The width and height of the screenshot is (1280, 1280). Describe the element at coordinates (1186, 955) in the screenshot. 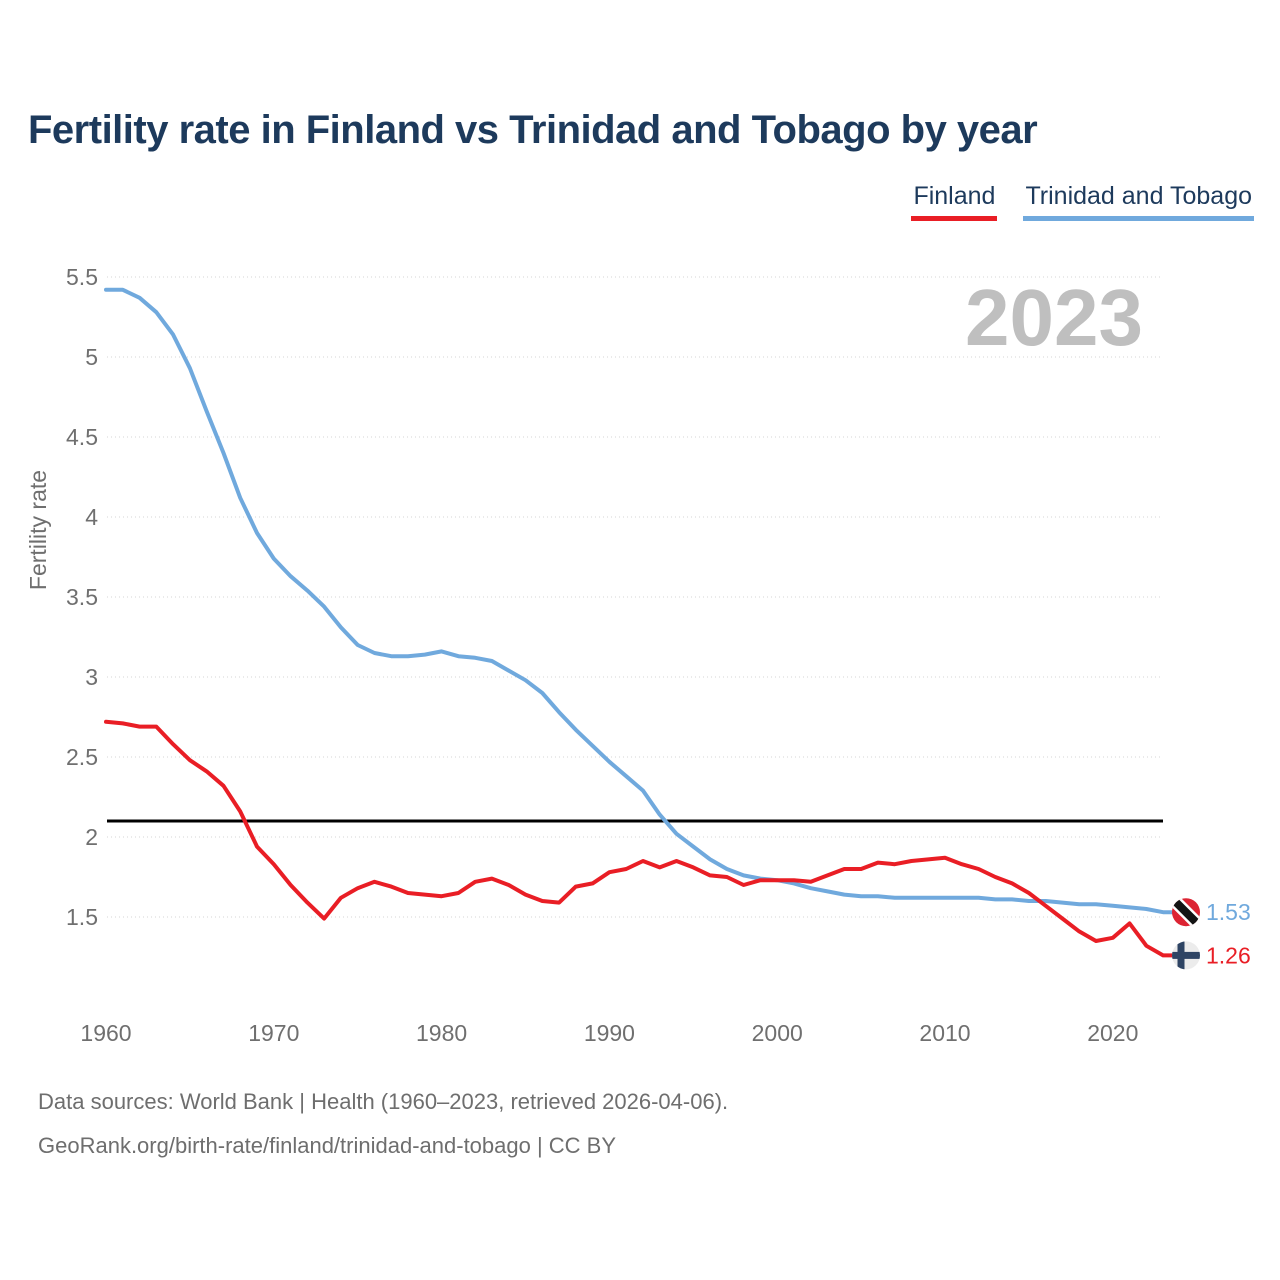

I see `flag-finland-icon` at that location.